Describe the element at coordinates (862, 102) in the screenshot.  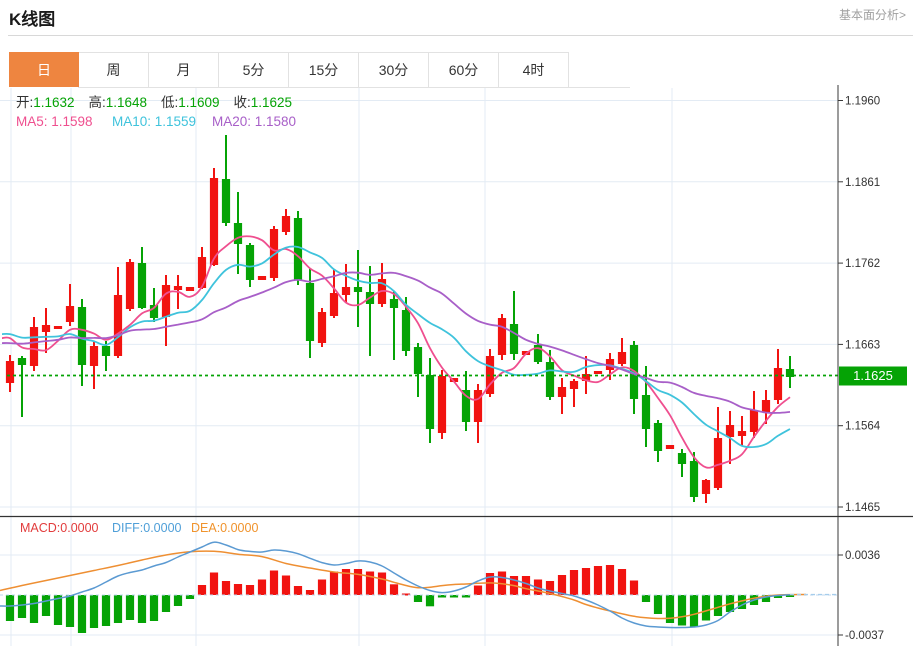
I see `svg-text: 1.1960` at that location.